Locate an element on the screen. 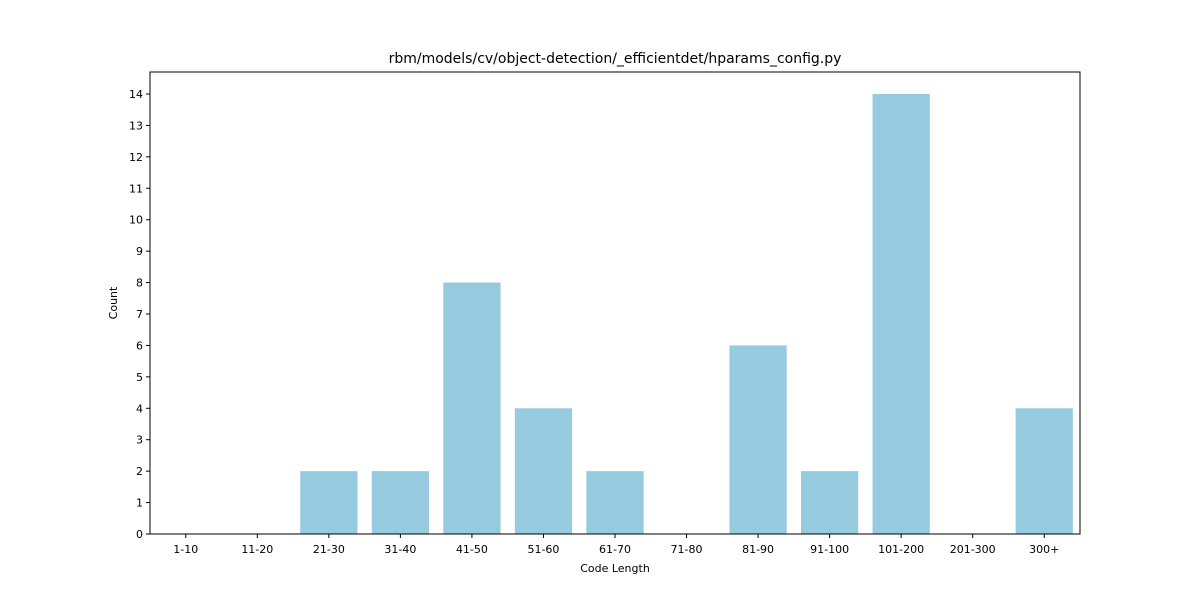  y-tick-label: 0 is located at coordinates (139, 534).